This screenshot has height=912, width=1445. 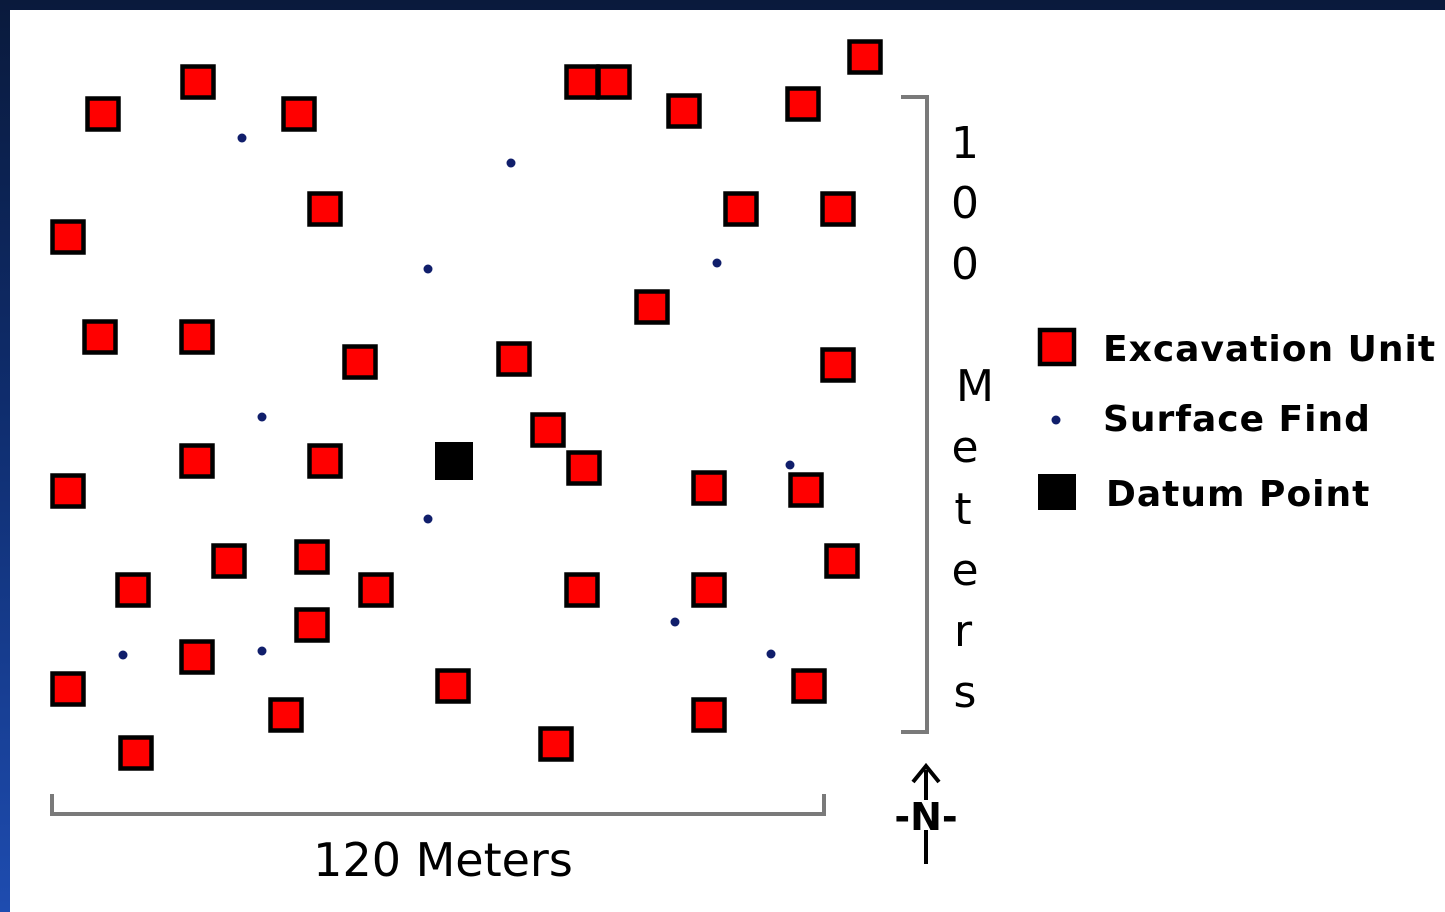 What do you see at coordinates (915, 414) in the screenshot?
I see `vertical-scale-bar` at bounding box center [915, 414].